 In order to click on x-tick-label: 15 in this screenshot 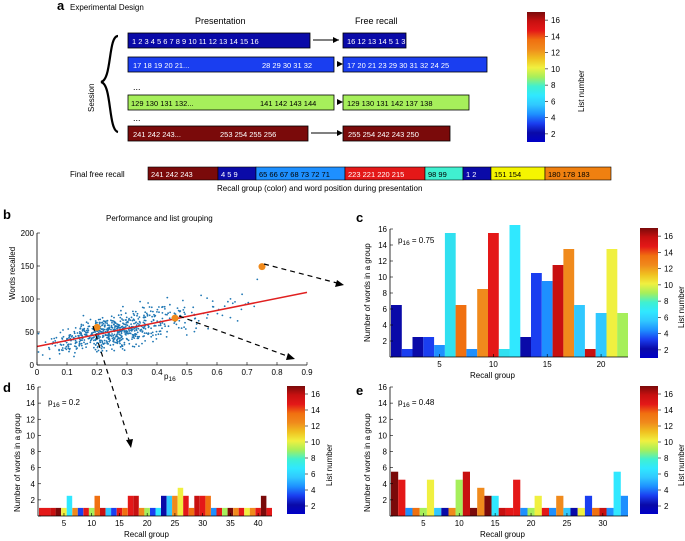, I will do `click(547, 364)`.